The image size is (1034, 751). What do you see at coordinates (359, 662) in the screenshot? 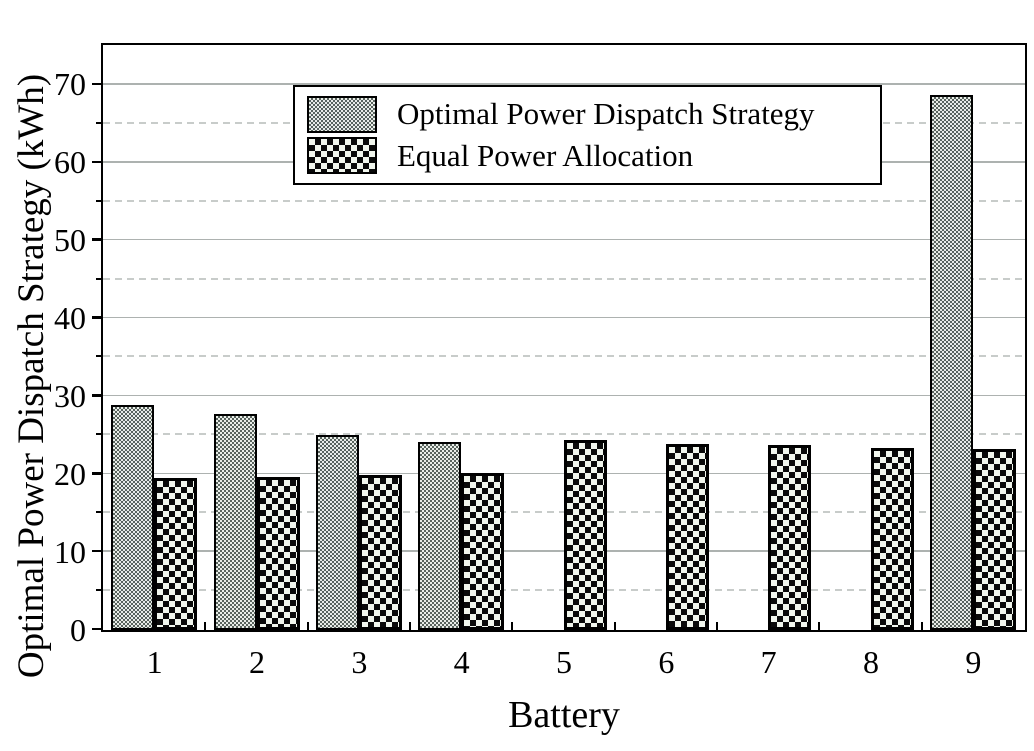
I see `x-category-label-3: 3` at bounding box center [359, 662].